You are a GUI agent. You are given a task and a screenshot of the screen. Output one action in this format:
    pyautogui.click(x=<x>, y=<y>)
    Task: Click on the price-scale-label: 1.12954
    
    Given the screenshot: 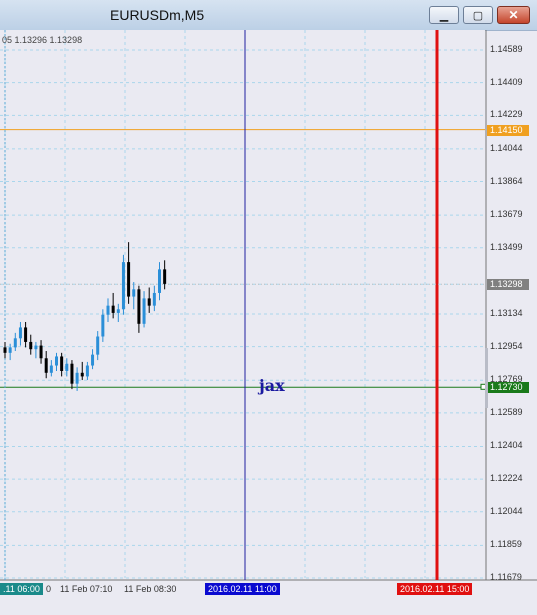 What is the action you would take?
    pyautogui.click(x=506, y=345)
    